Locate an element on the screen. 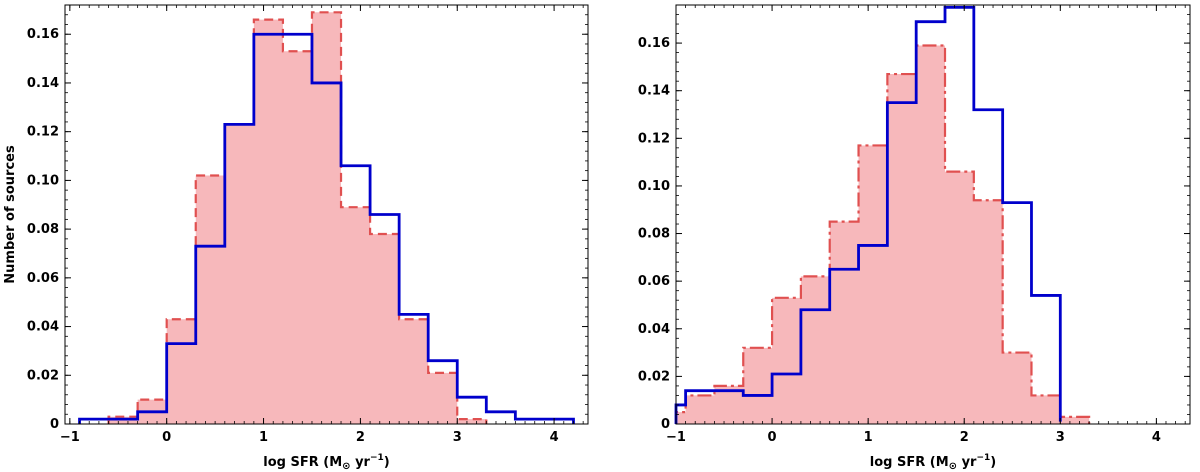 Image resolution: width=1200 pixels, height=472 pixels. right-y-tick-label: 0.16 is located at coordinates (654, 43).